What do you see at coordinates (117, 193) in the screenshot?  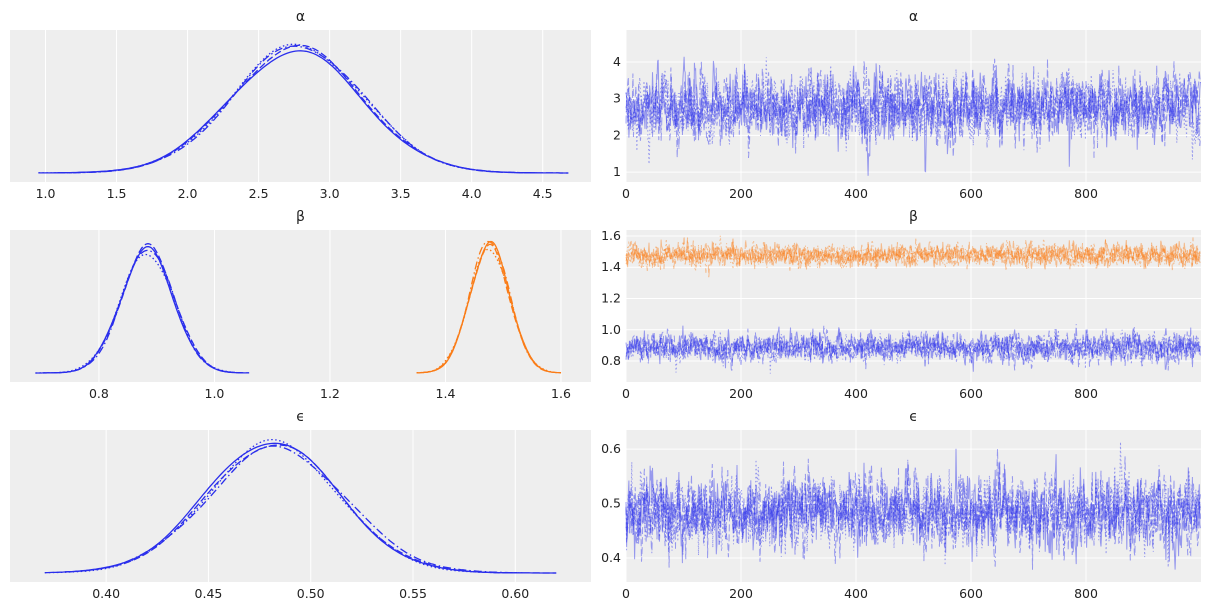 I see `x-tick-label: 1.5` at bounding box center [117, 193].